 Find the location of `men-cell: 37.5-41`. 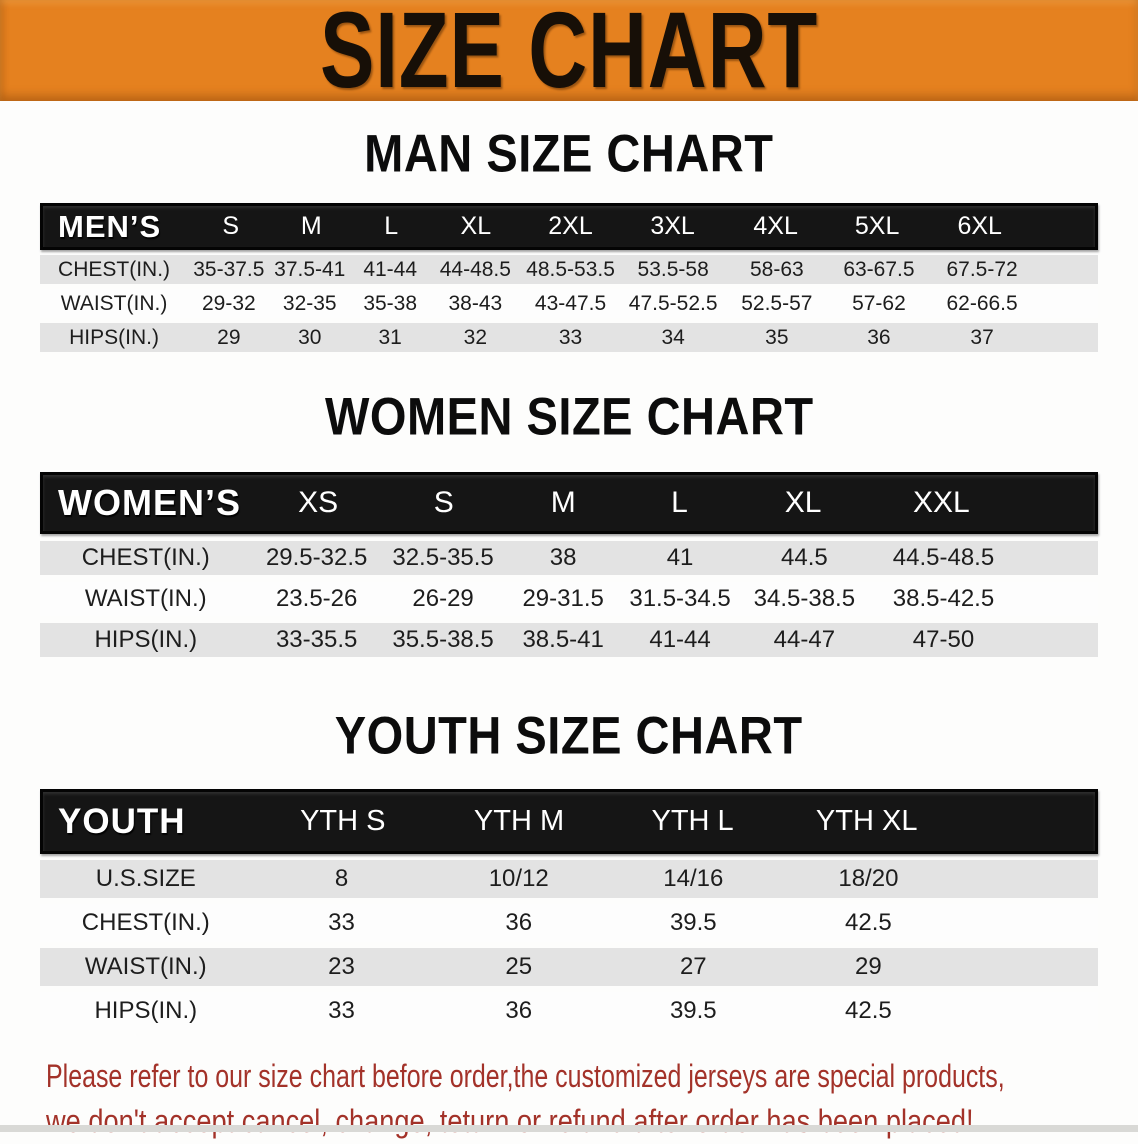

men-cell: 37.5-41 is located at coordinates (310, 269).